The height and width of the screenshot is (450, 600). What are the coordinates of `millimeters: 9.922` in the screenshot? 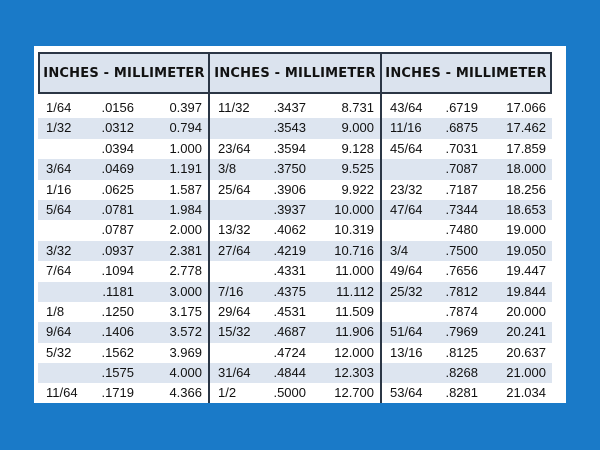 It's located at (357, 189).